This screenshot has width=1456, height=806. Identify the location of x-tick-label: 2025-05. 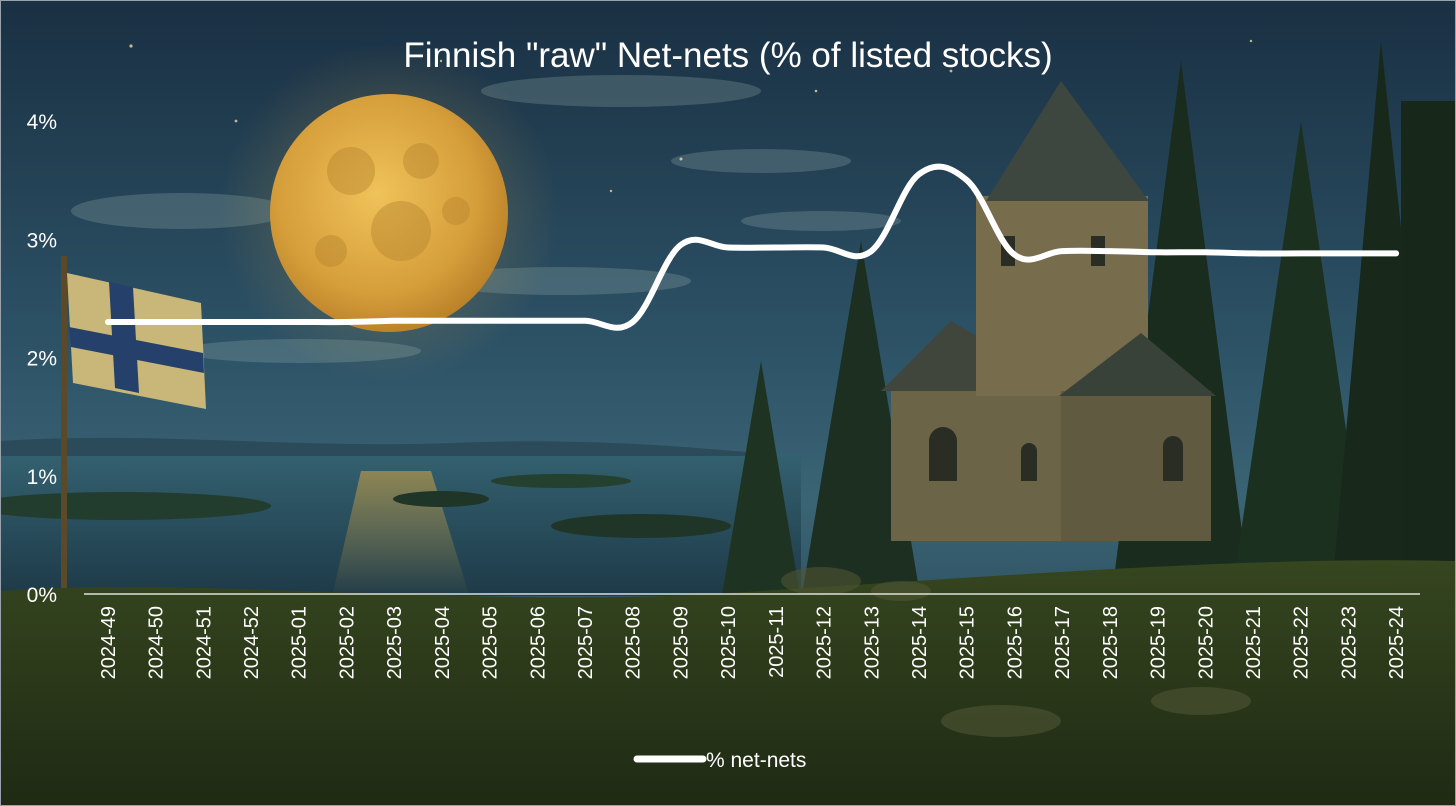
(491, 642).